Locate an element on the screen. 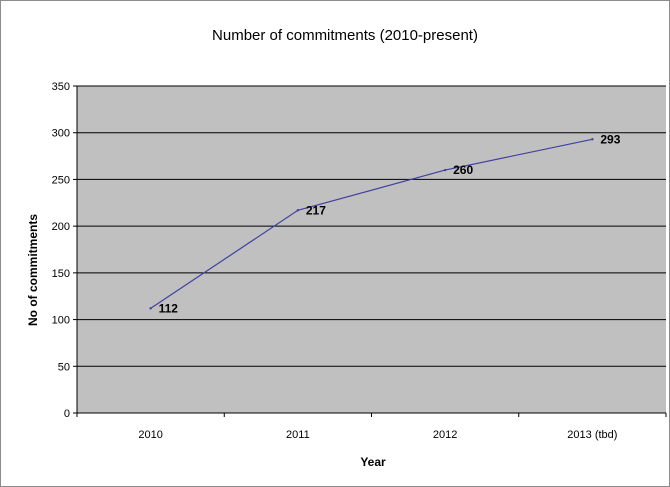 The image size is (670, 487). x-tick-label-0: 2010 is located at coordinates (150, 435).